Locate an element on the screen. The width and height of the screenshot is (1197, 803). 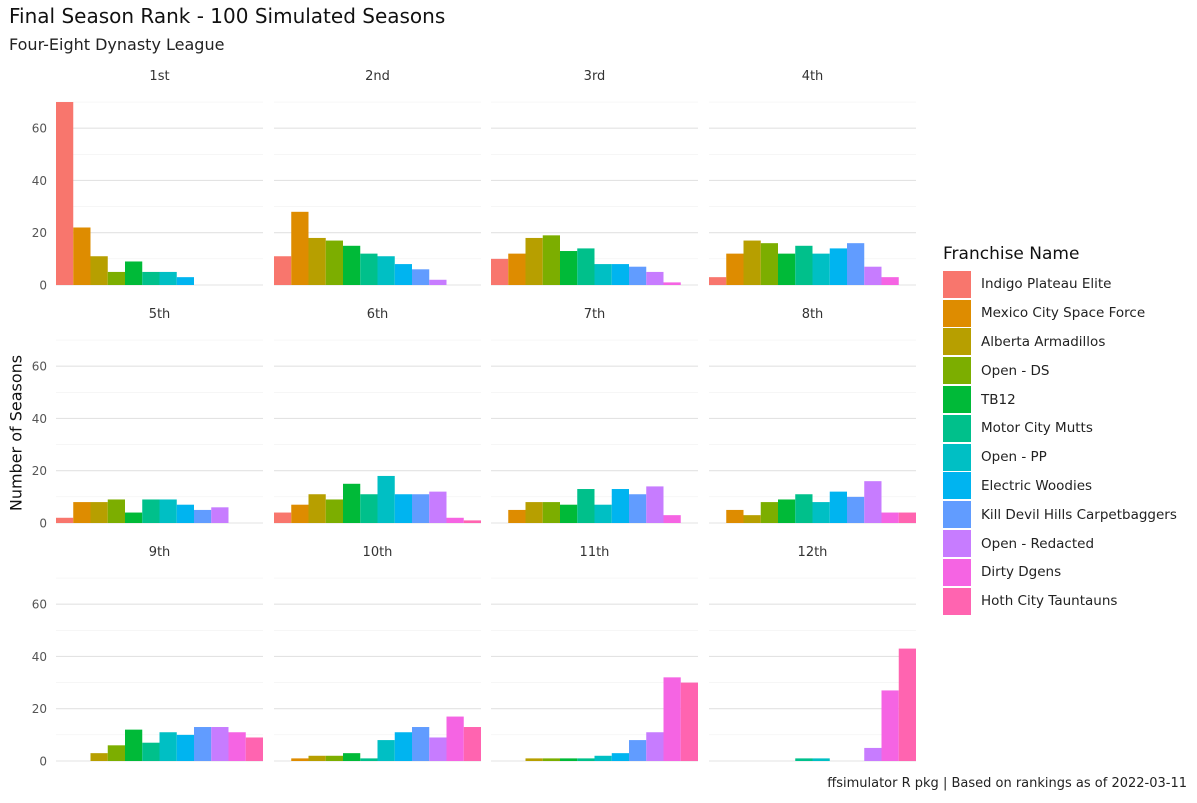
legend-item: Mexico City Space Force is located at coordinates (1060, 313).